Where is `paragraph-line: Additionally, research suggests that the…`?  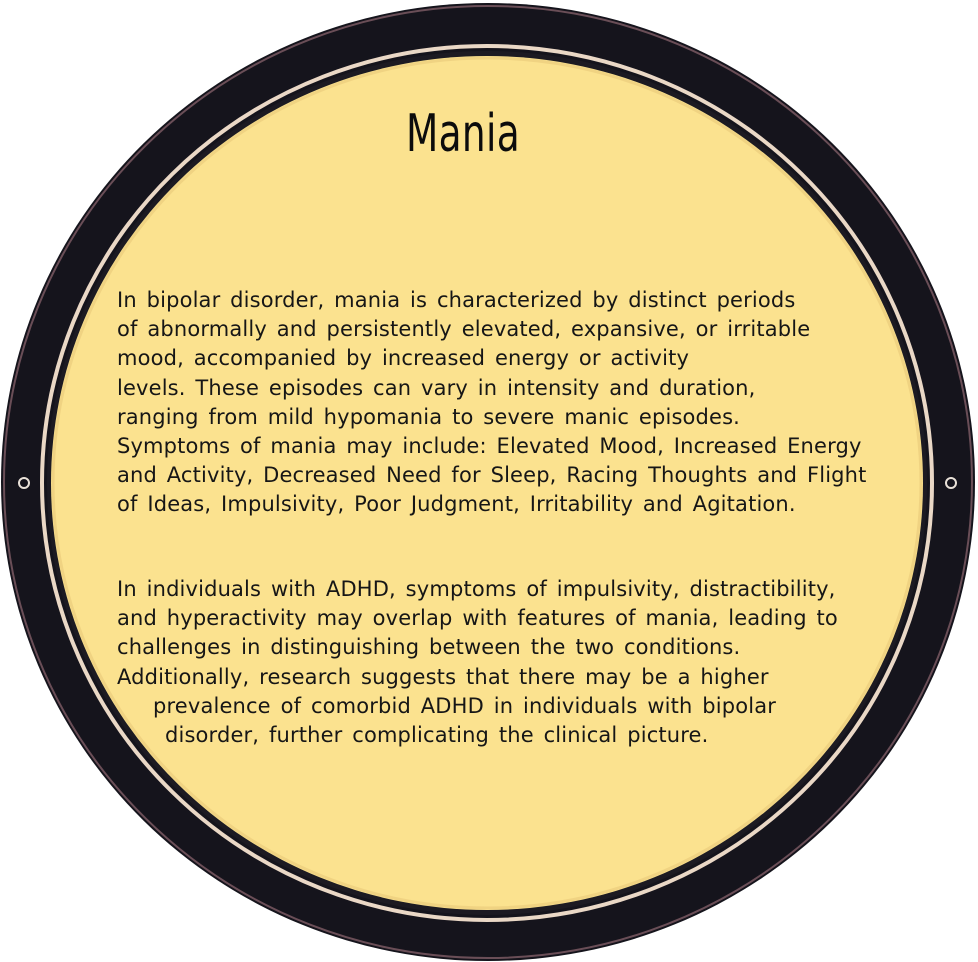 paragraph-line: Additionally, research suggests that the… is located at coordinates (443, 676).